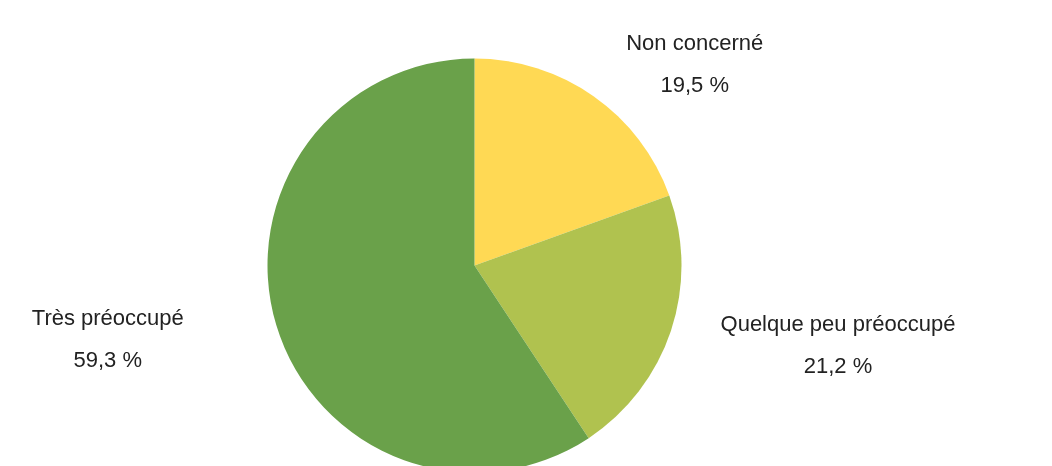 The image size is (1052, 466). Describe the element at coordinates (838, 366) in the screenshot. I see `data-label: 21,2 %` at that location.